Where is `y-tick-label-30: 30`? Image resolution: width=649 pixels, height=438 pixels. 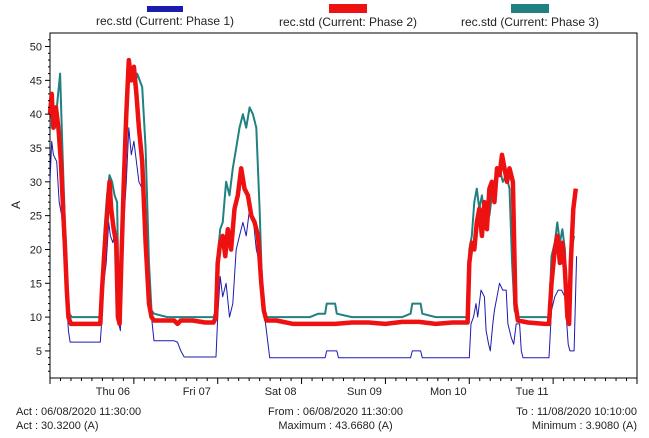 y-tick-label-30: 30 is located at coordinates (36, 183).